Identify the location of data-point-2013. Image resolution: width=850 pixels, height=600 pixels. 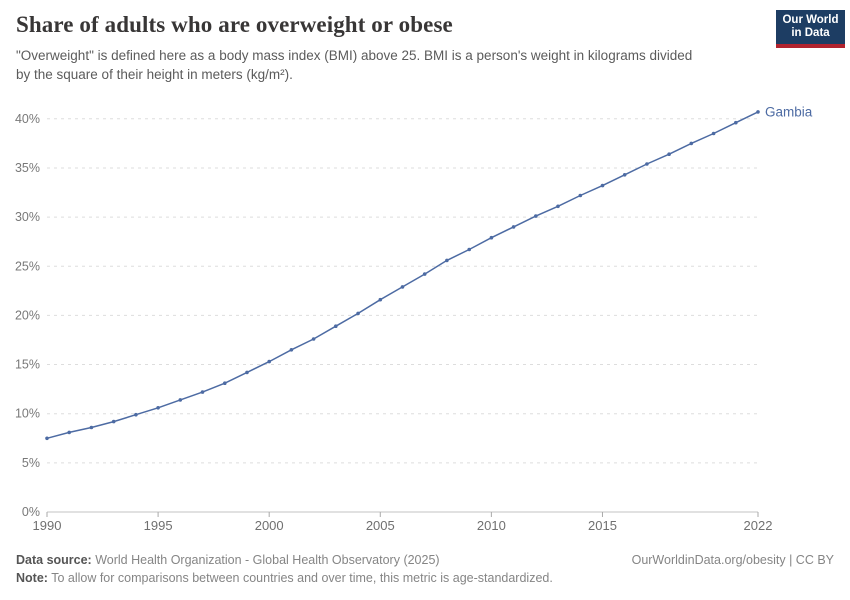
(558, 206).